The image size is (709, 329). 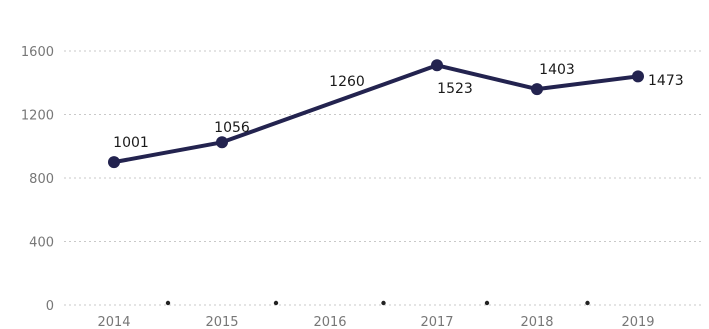 What do you see at coordinates (41, 243) in the screenshot?
I see `y-tick-label: 400` at bounding box center [41, 243].